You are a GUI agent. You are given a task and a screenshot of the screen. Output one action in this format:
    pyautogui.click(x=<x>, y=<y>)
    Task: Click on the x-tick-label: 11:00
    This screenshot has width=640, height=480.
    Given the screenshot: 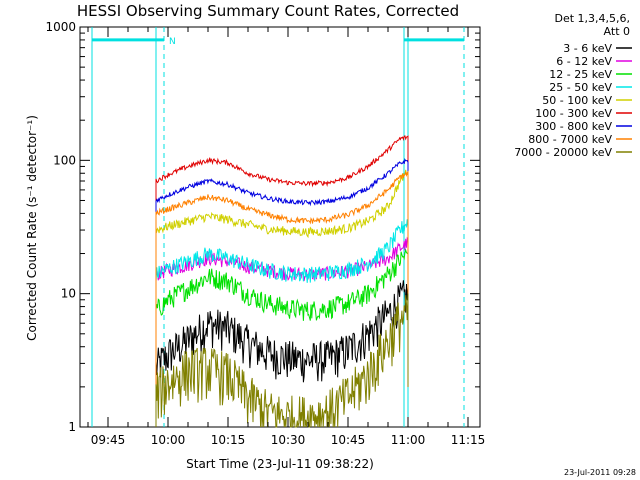 What is the action you would take?
    pyautogui.click(x=408, y=440)
    